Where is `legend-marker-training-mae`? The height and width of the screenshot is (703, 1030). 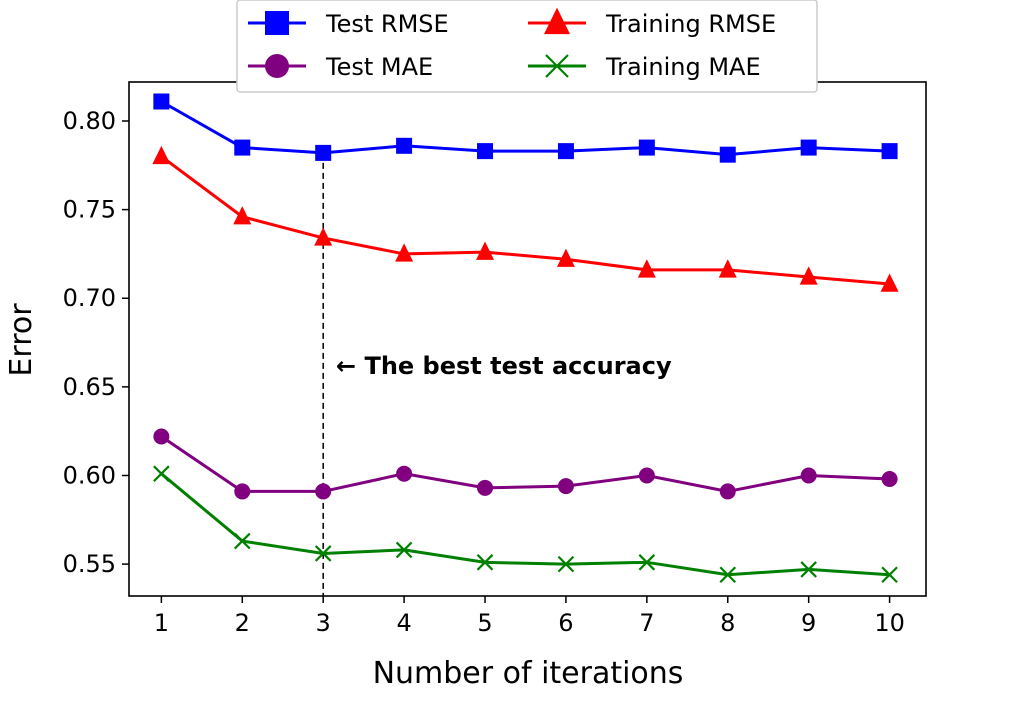 legend-marker-training-mae is located at coordinates (557, 66).